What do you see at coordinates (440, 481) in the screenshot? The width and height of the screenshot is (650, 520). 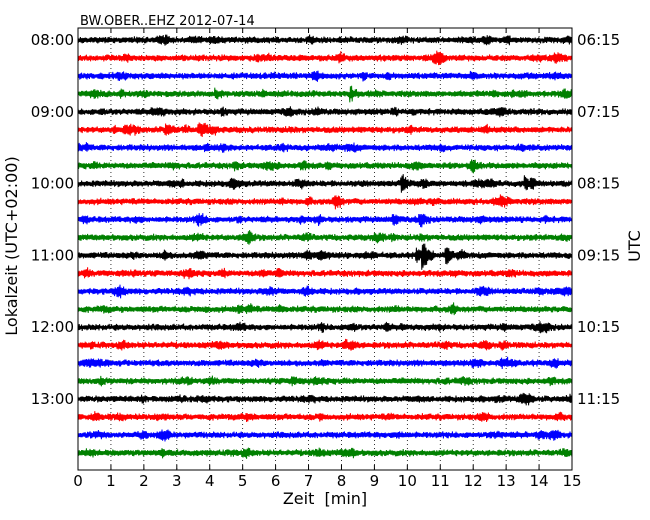 I see `x-tick-label: 11` at bounding box center [440, 481].